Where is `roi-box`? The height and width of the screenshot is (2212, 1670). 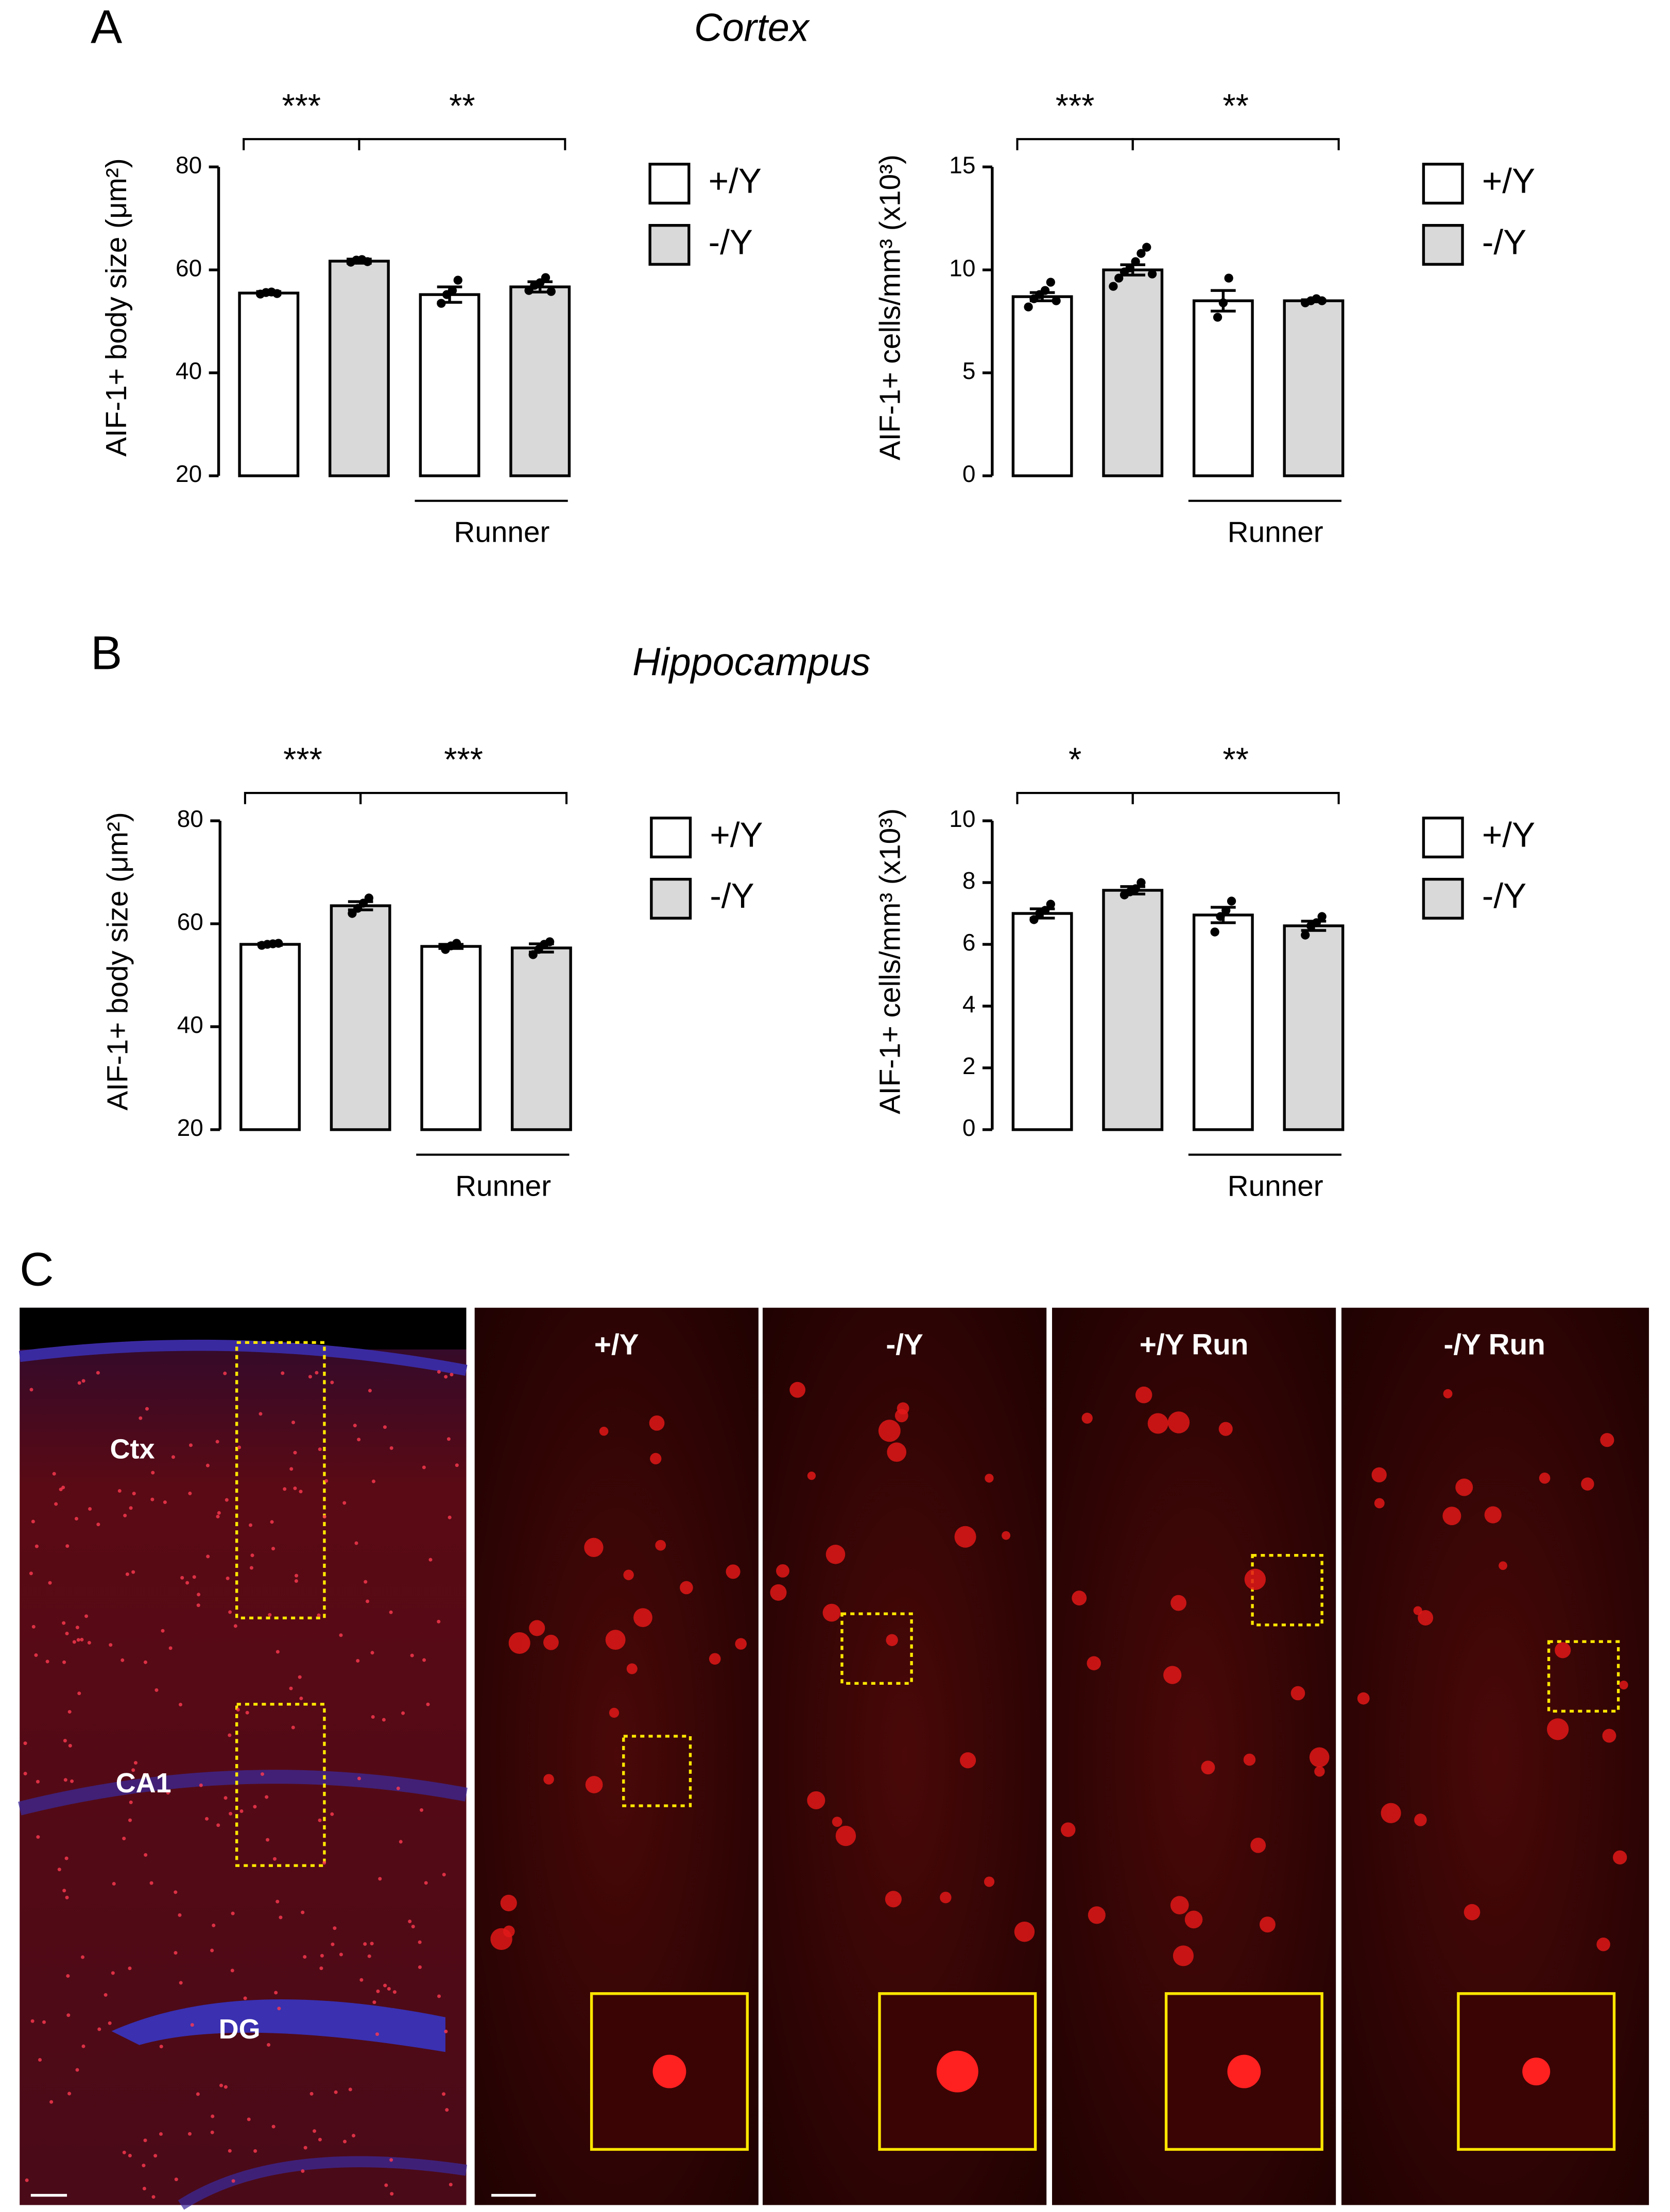 roi-box is located at coordinates (1287, 1590).